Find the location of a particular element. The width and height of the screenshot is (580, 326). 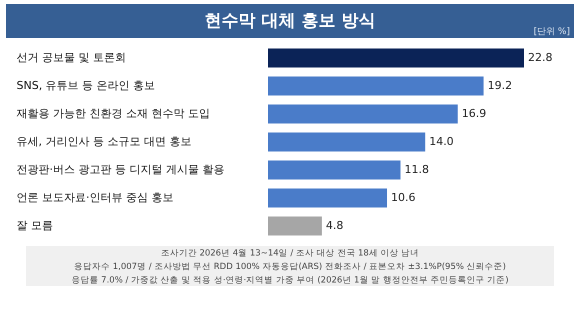

data-label: 11.8 is located at coordinates (416, 169).